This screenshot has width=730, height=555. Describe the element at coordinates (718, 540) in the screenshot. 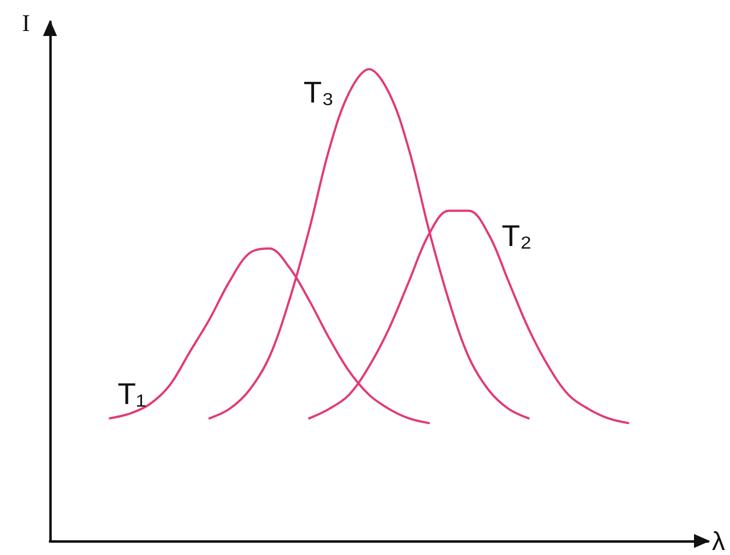

I see `x-axis-title: λ` at that location.